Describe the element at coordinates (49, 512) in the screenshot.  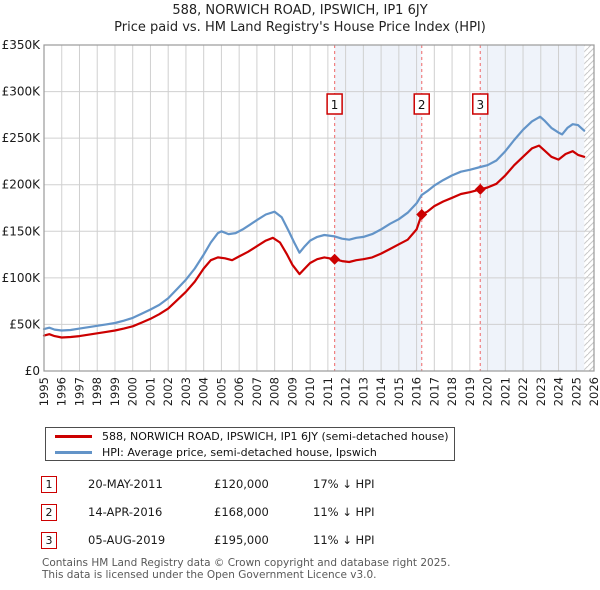
I see `sale-number-badge: 2` at that location.